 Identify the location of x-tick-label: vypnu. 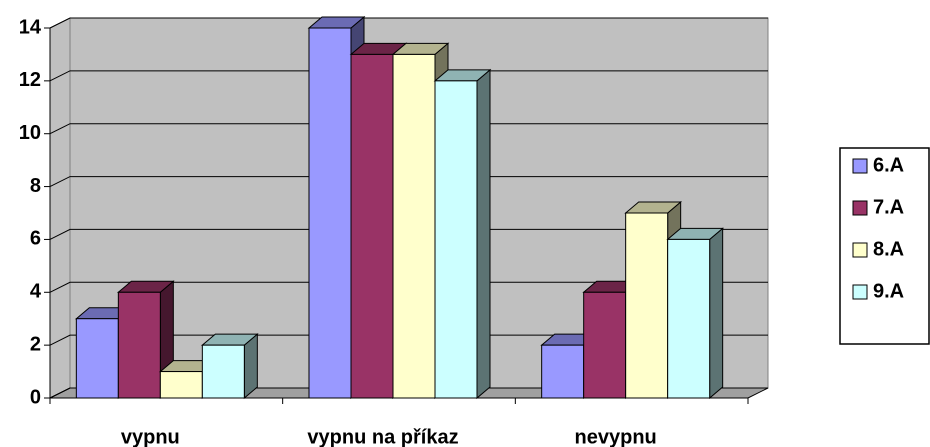
(150, 436).